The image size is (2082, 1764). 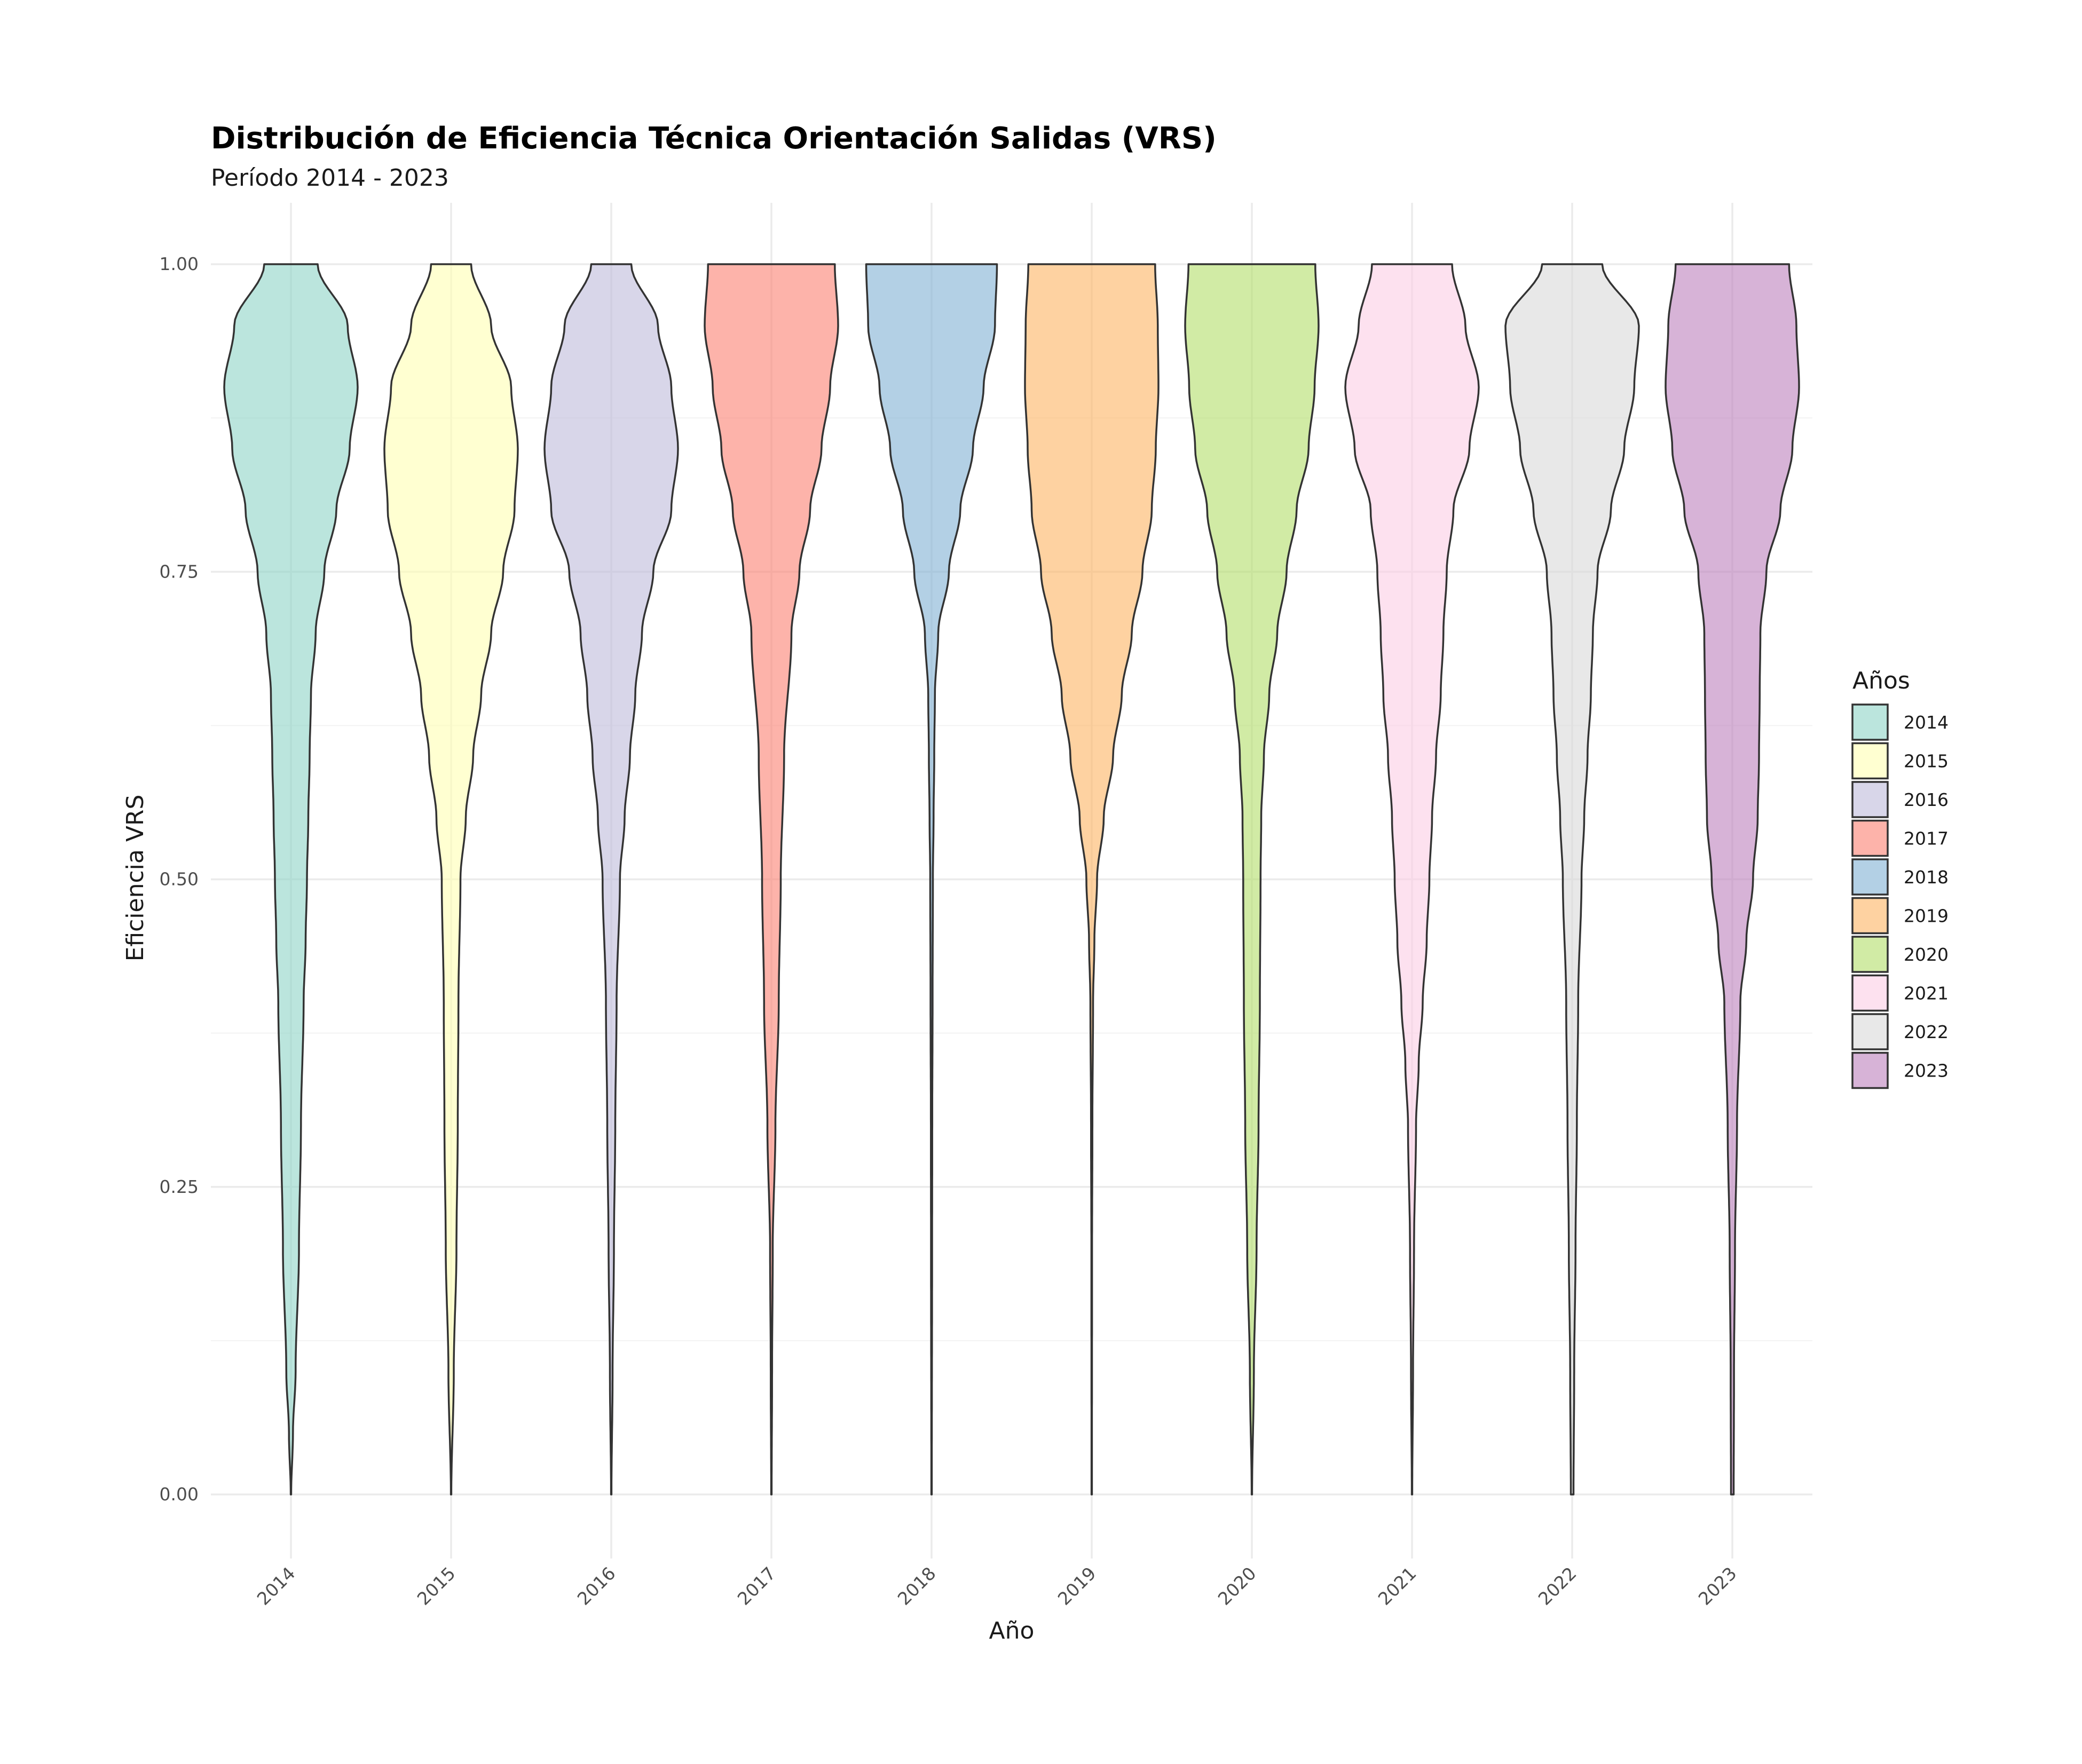 I want to click on legend-label-2016: 2016, so click(x=1926, y=799).